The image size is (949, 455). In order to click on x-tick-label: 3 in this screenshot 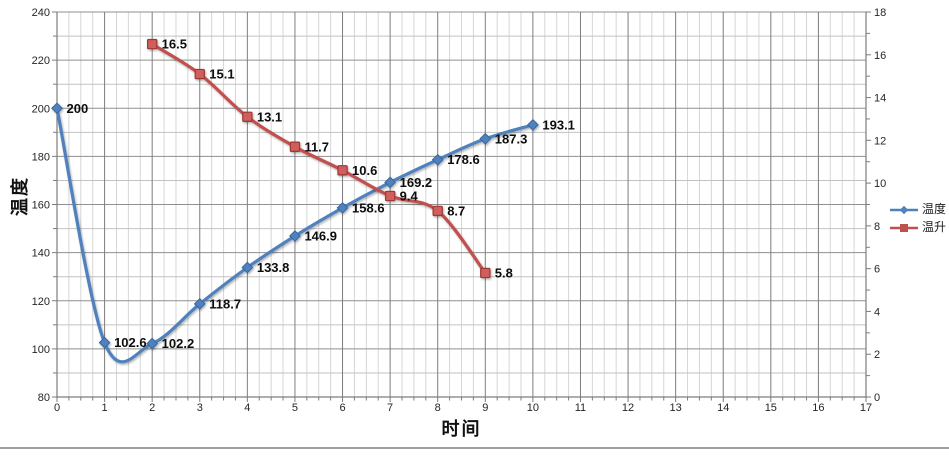, I will do `click(200, 408)`.